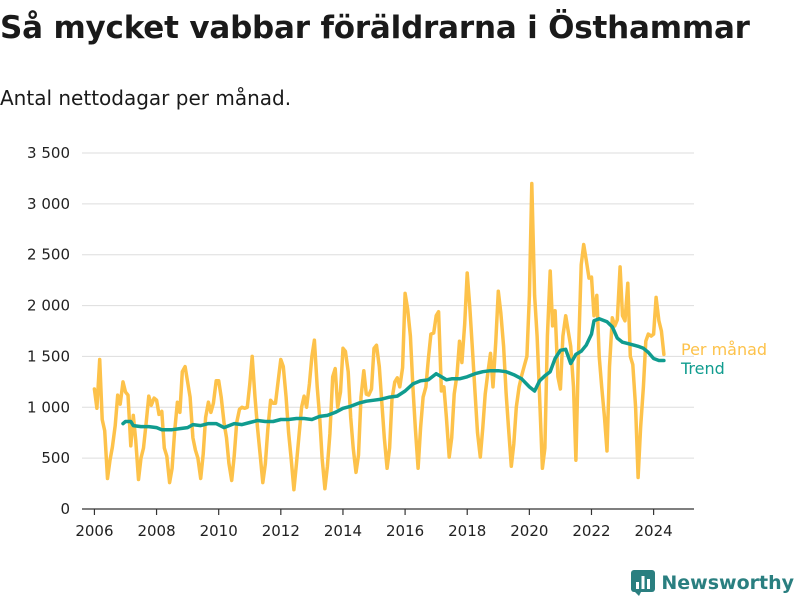  What do you see at coordinates (467, 531) in the screenshot?
I see `x-tick-label: 2018` at bounding box center [467, 531].